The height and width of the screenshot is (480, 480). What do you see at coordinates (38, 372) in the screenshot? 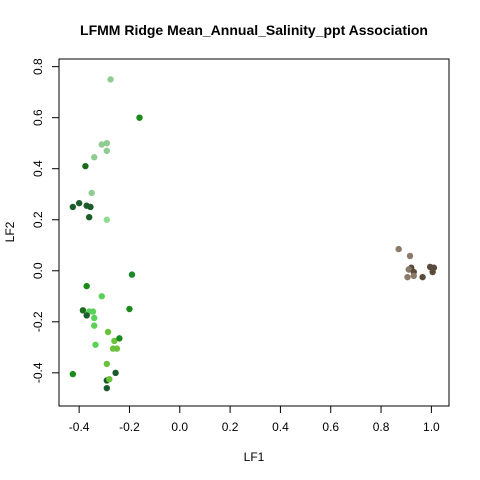
I see `y-tick-label: -0.4` at bounding box center [38, 372].